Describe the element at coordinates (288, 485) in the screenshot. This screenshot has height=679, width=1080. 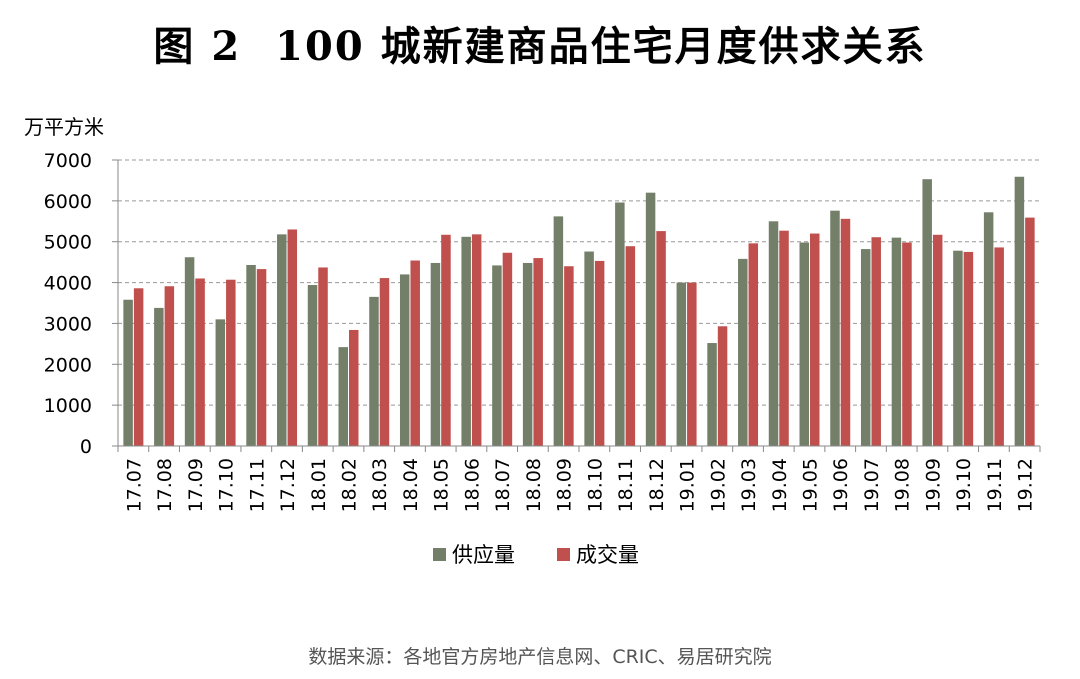
I see `x-tick-label: 17.12` at that location.